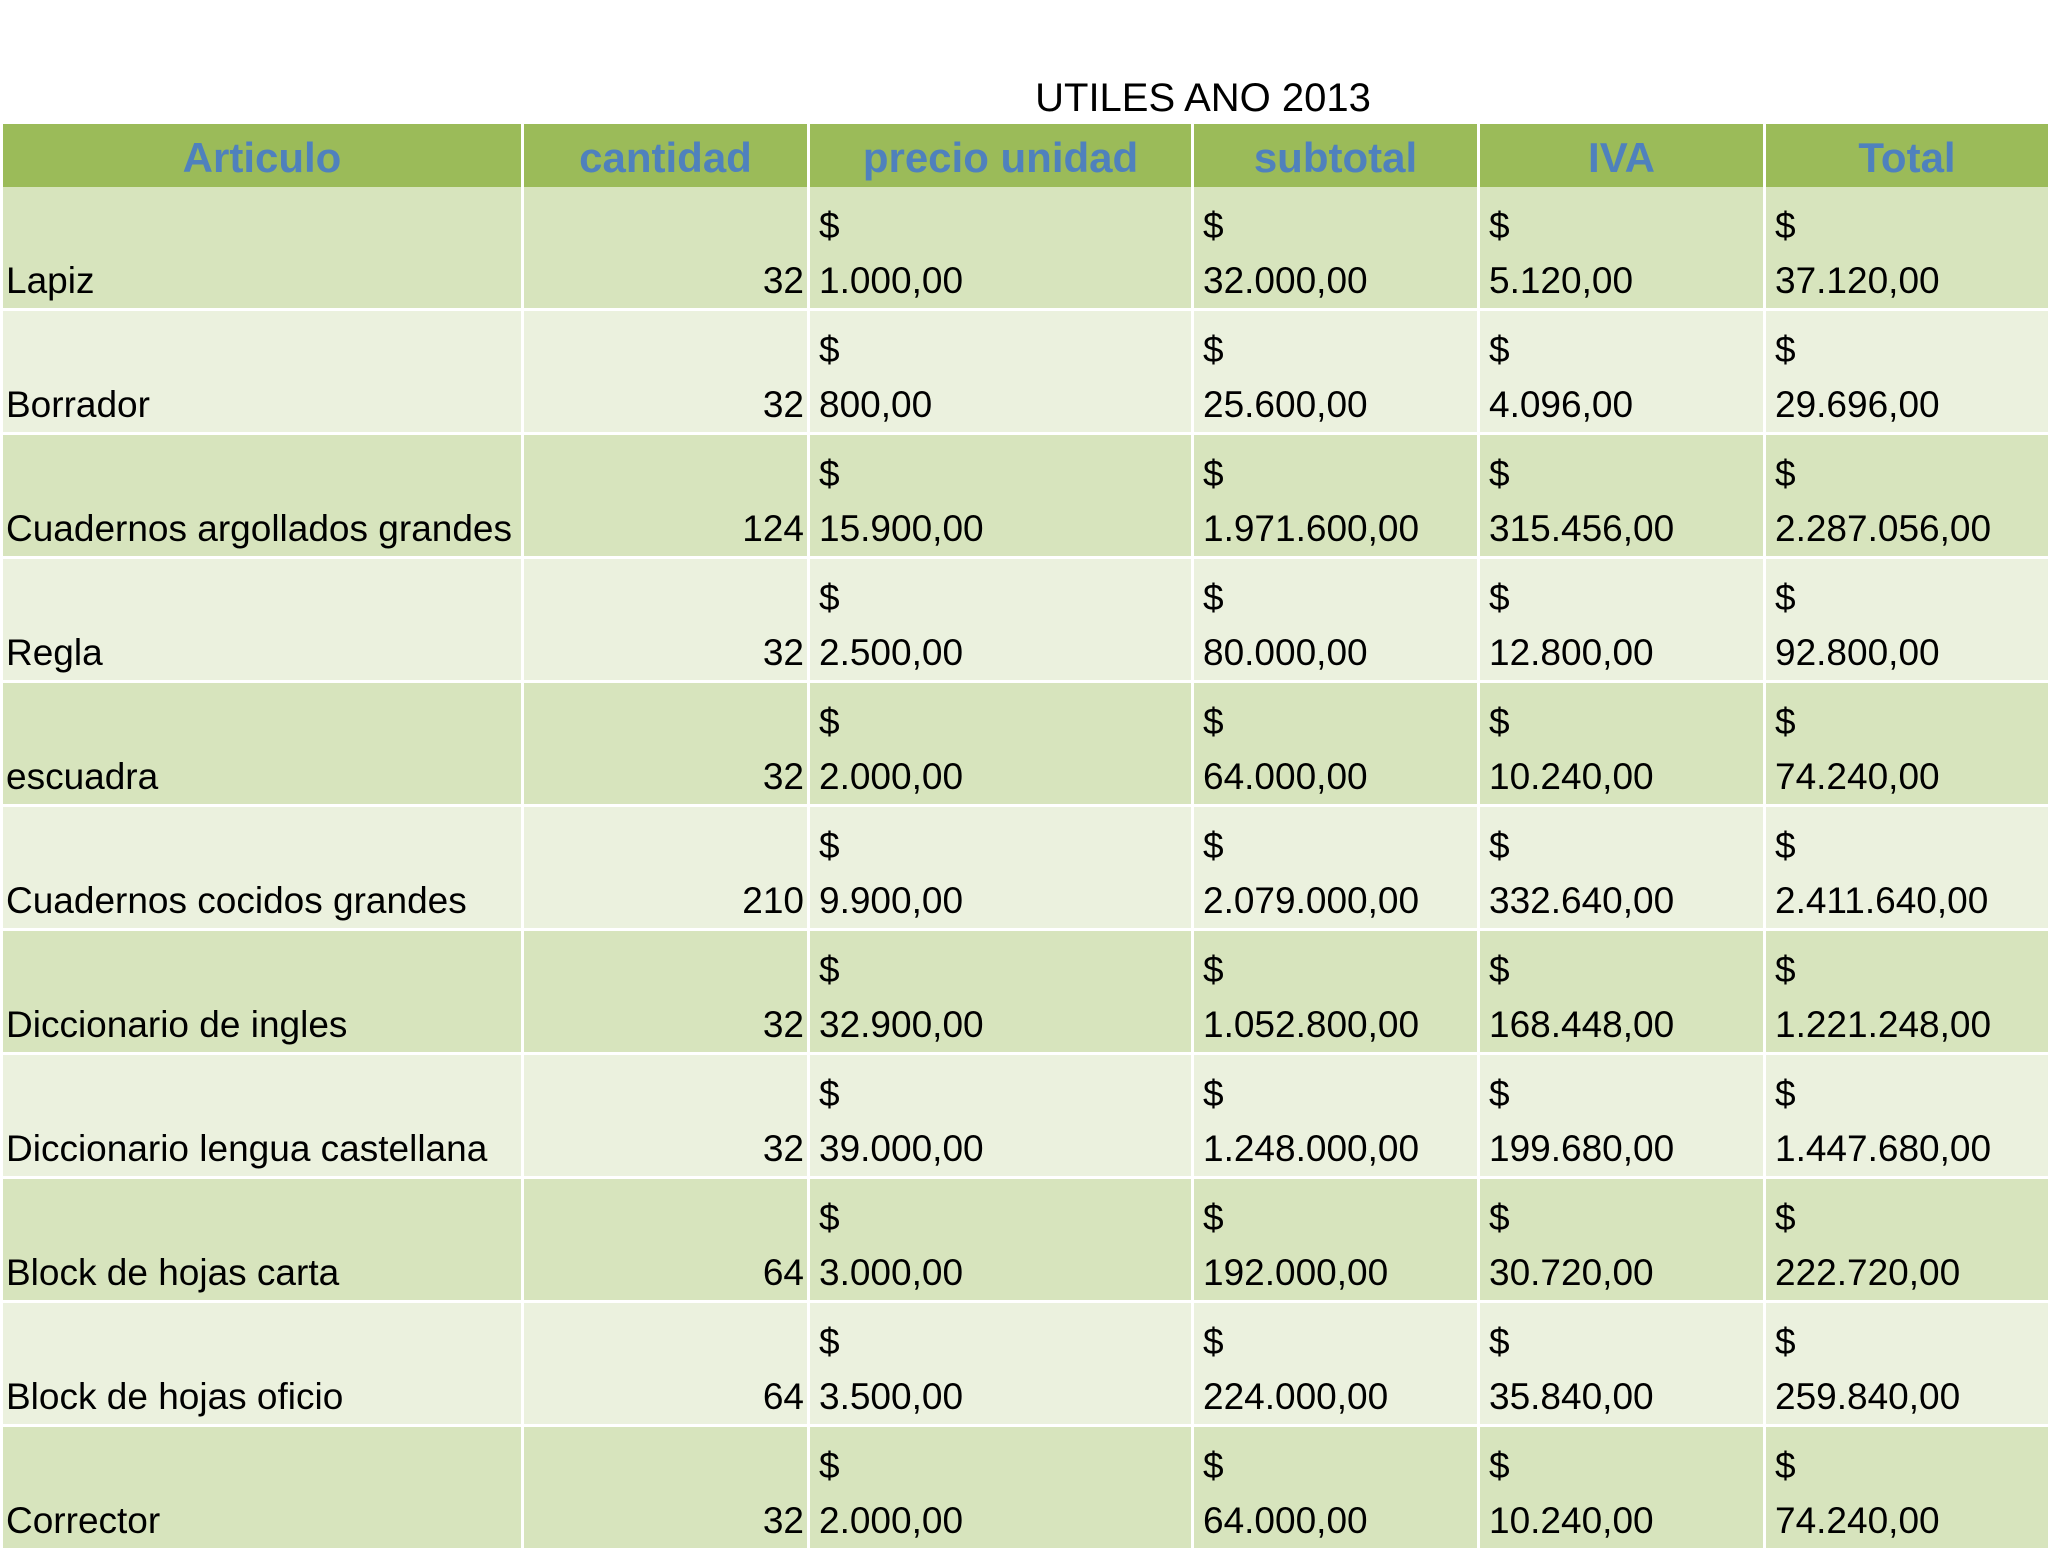 Image resolution: width=2048 pixels, height=1551 pixels. What do you see at coordinates (1906, 372) in the screenshot?
I see `amount: $ 29.696,00` at bounding box center [1906, 372].